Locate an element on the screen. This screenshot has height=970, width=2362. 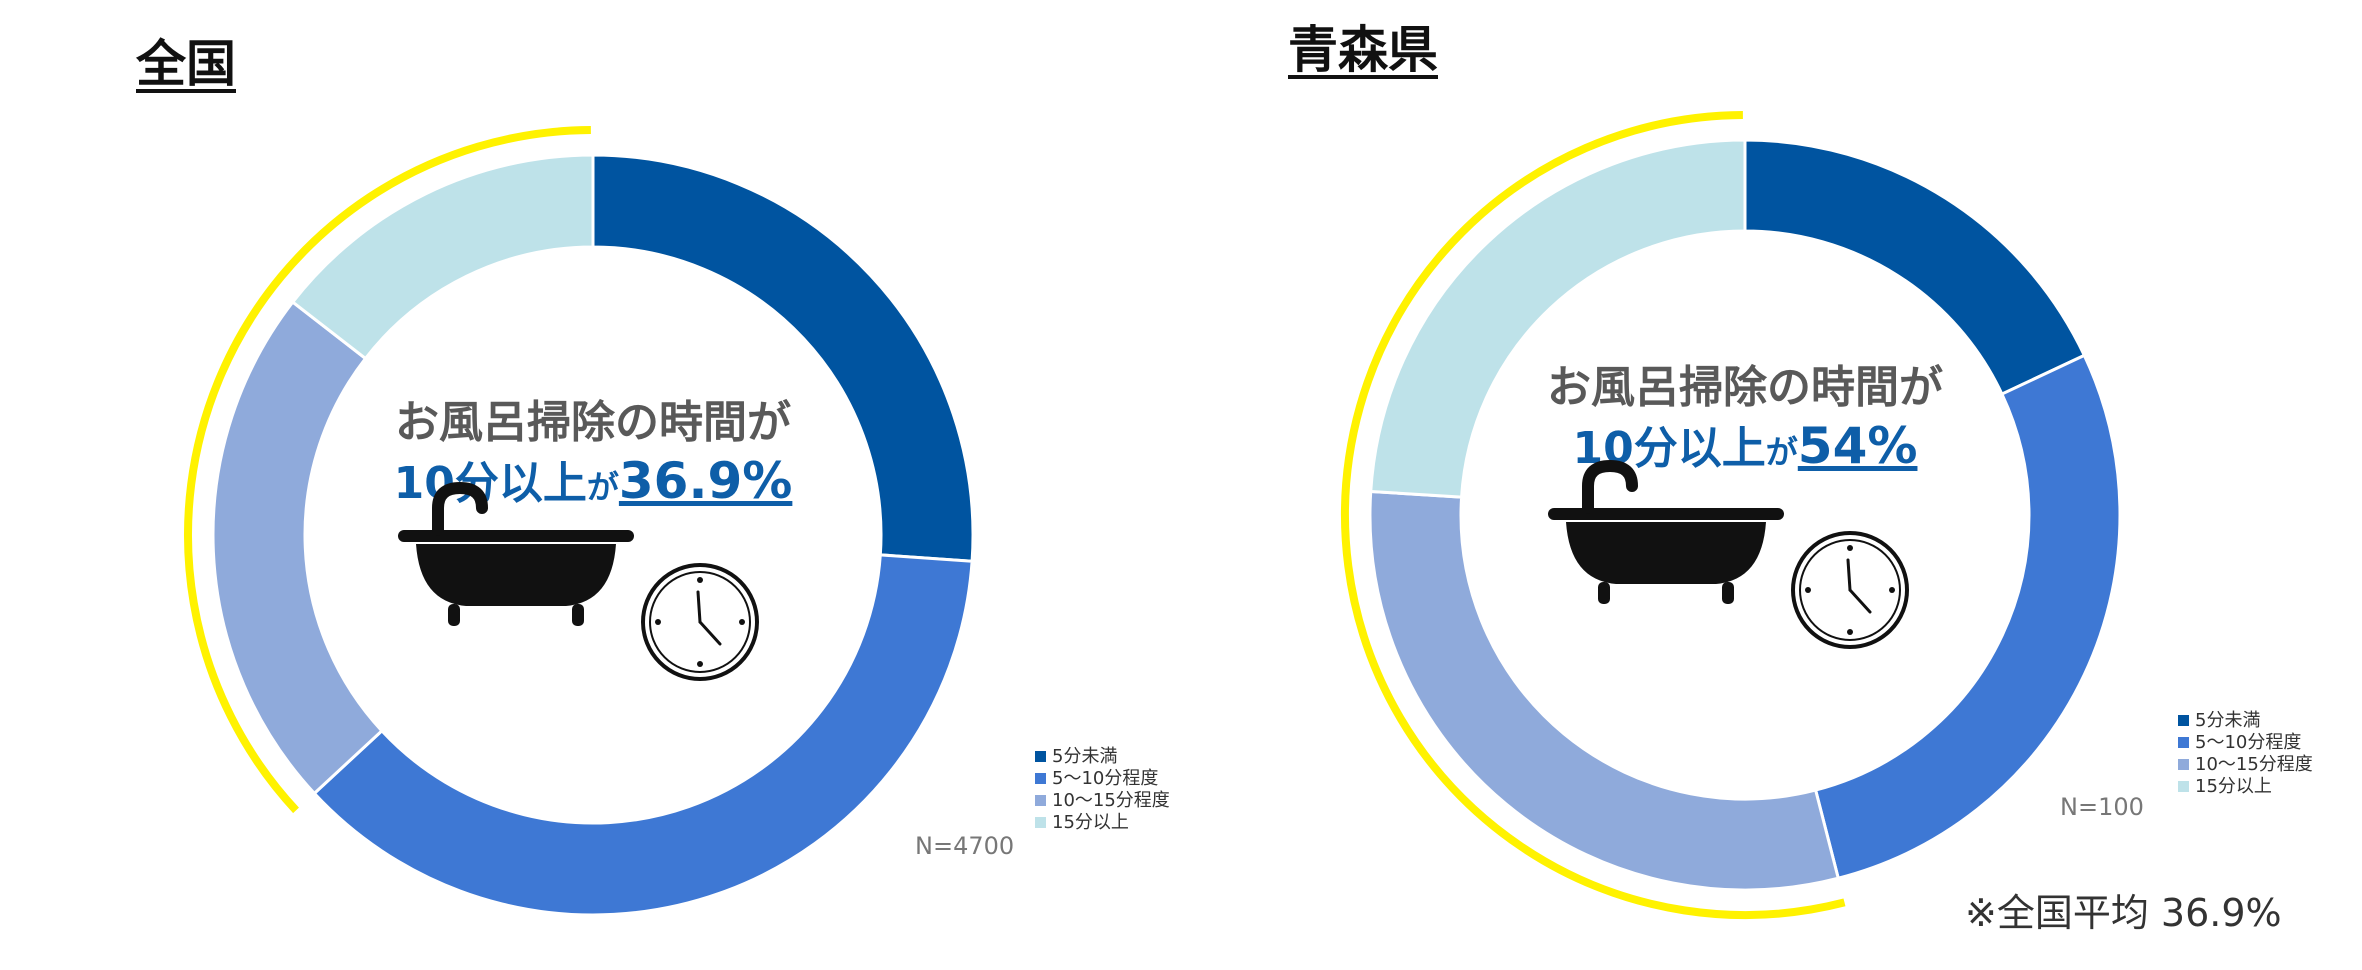
center-value: 54% is located at coordinates (1858, 446).